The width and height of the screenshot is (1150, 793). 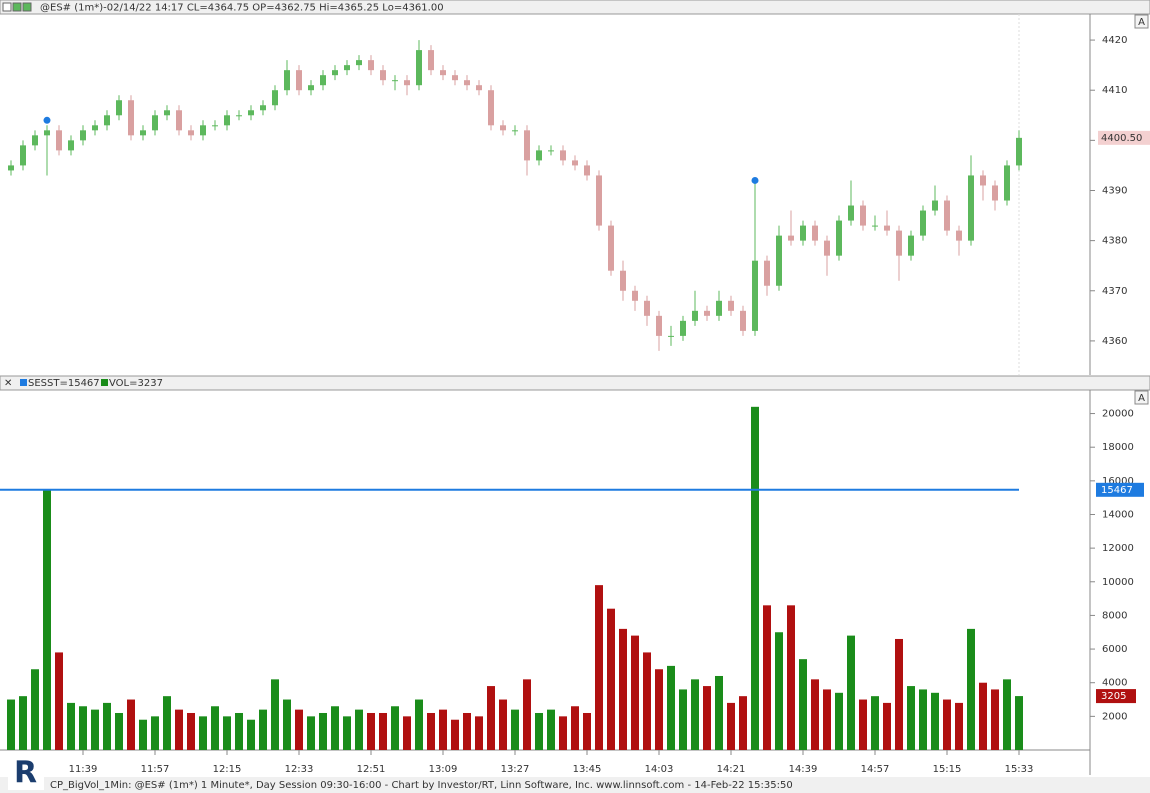 I want to click on last-price-label: 4400.50, so click(x=1121, y=138).